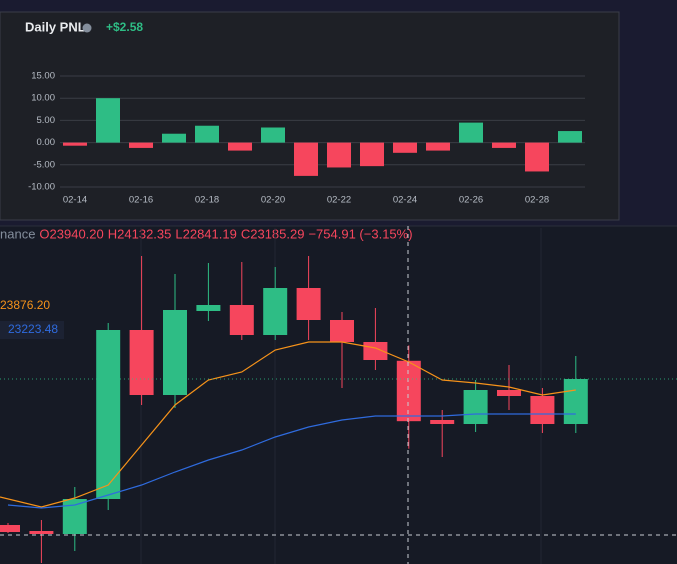 The image size is (677, 564). I want to click on header-text: L22841.19, so click(205, 233).